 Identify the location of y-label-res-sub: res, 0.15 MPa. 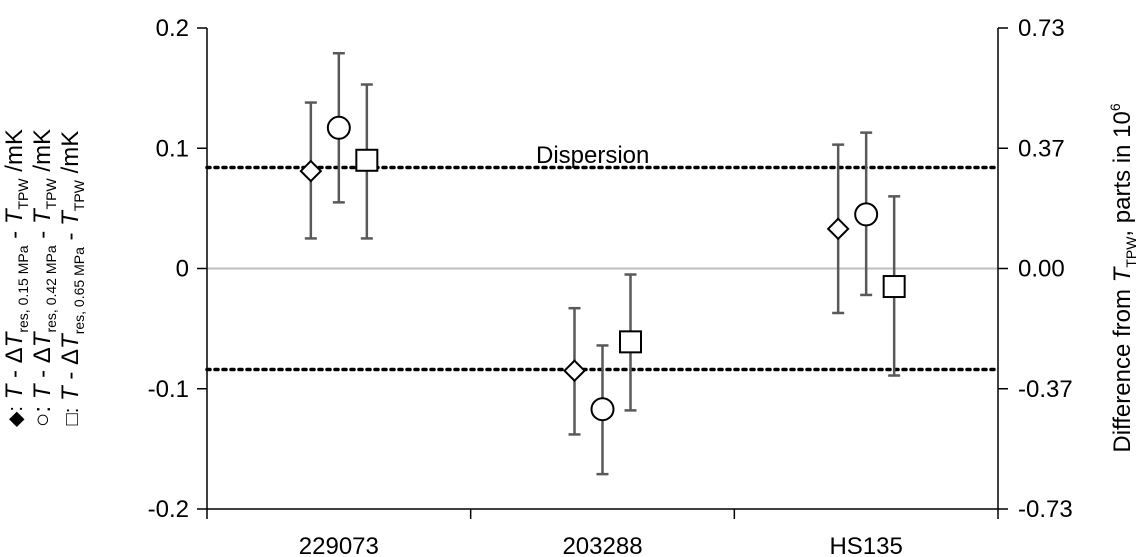
(23, 288).